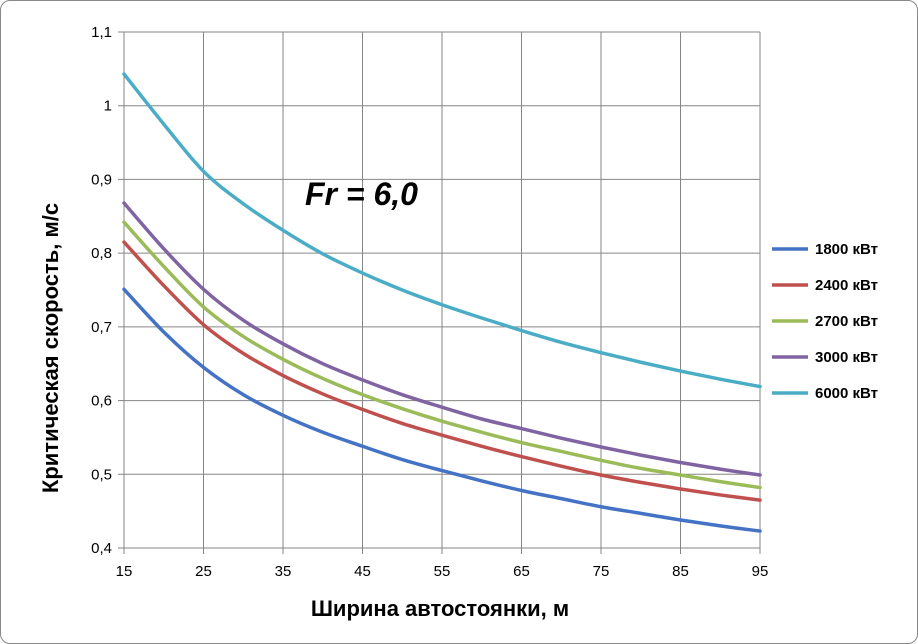  Describe the element at coordinates (101, 474) in the screenshot. I see `y-tick-label: 0,5` at that location.